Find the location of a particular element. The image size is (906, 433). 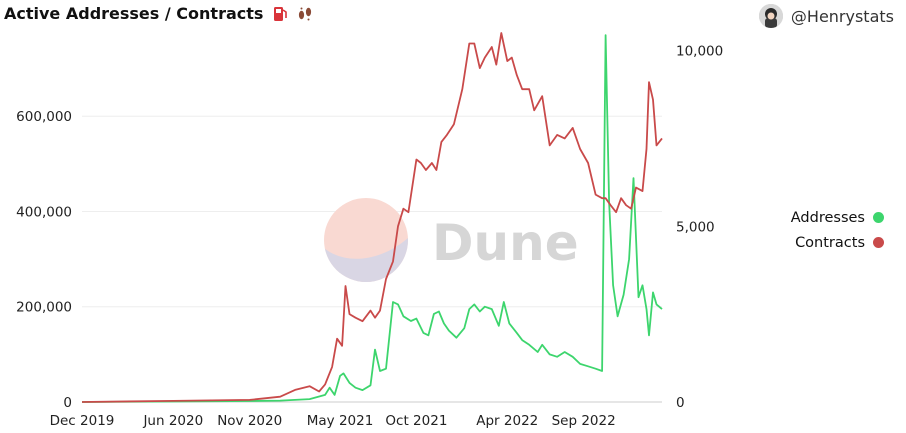

legend: Addresses Contracts is located at coordinates (823, 230).